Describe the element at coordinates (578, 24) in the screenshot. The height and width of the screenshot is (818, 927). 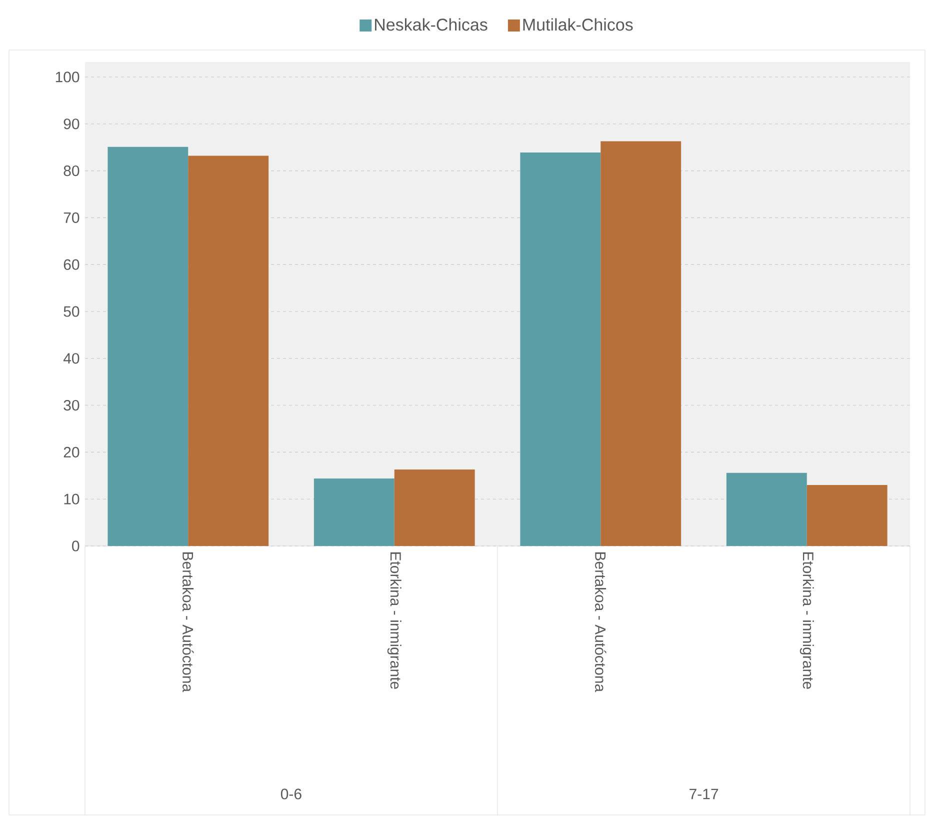
I see `legend-label: Mutilak-Chicos` at that location.